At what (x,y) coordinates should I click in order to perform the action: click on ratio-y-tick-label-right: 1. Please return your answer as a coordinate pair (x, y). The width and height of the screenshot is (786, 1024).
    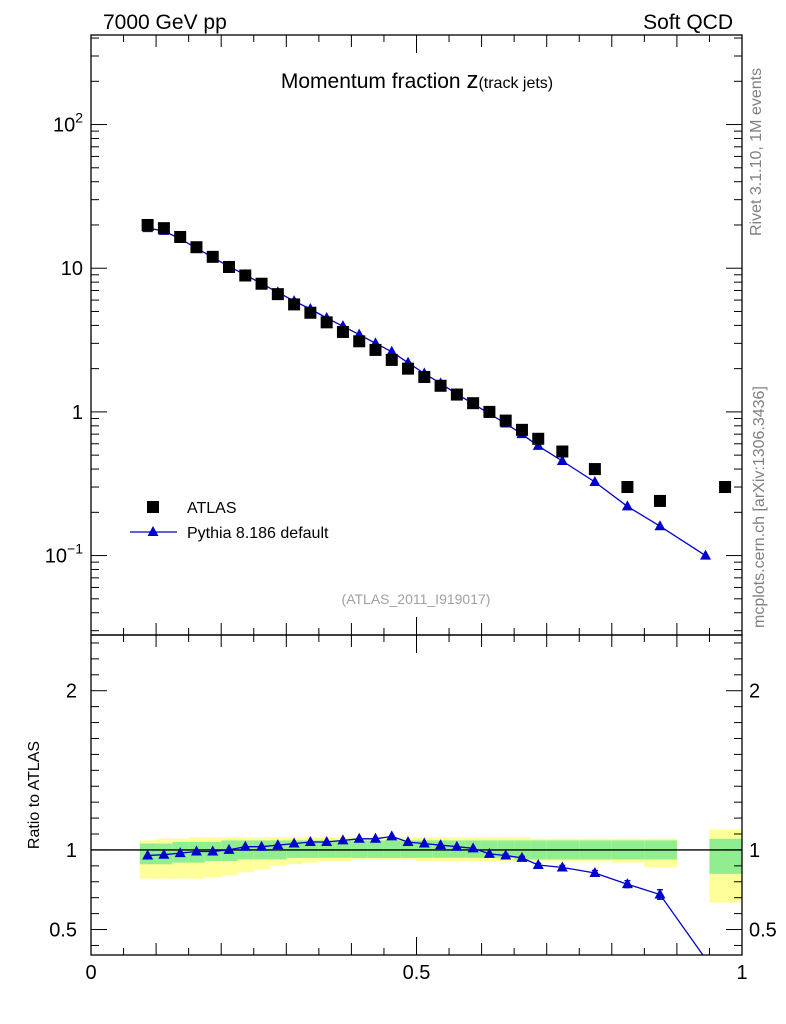
    Looking at the image, I should click on (754, 851).